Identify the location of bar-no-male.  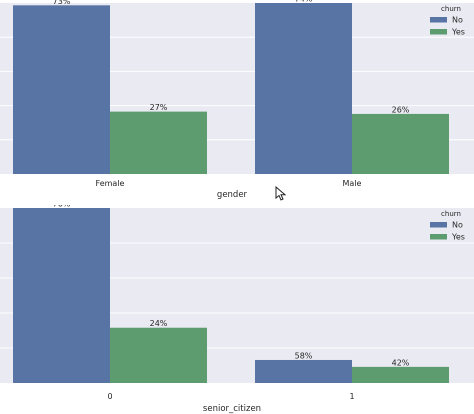
(303, 88).